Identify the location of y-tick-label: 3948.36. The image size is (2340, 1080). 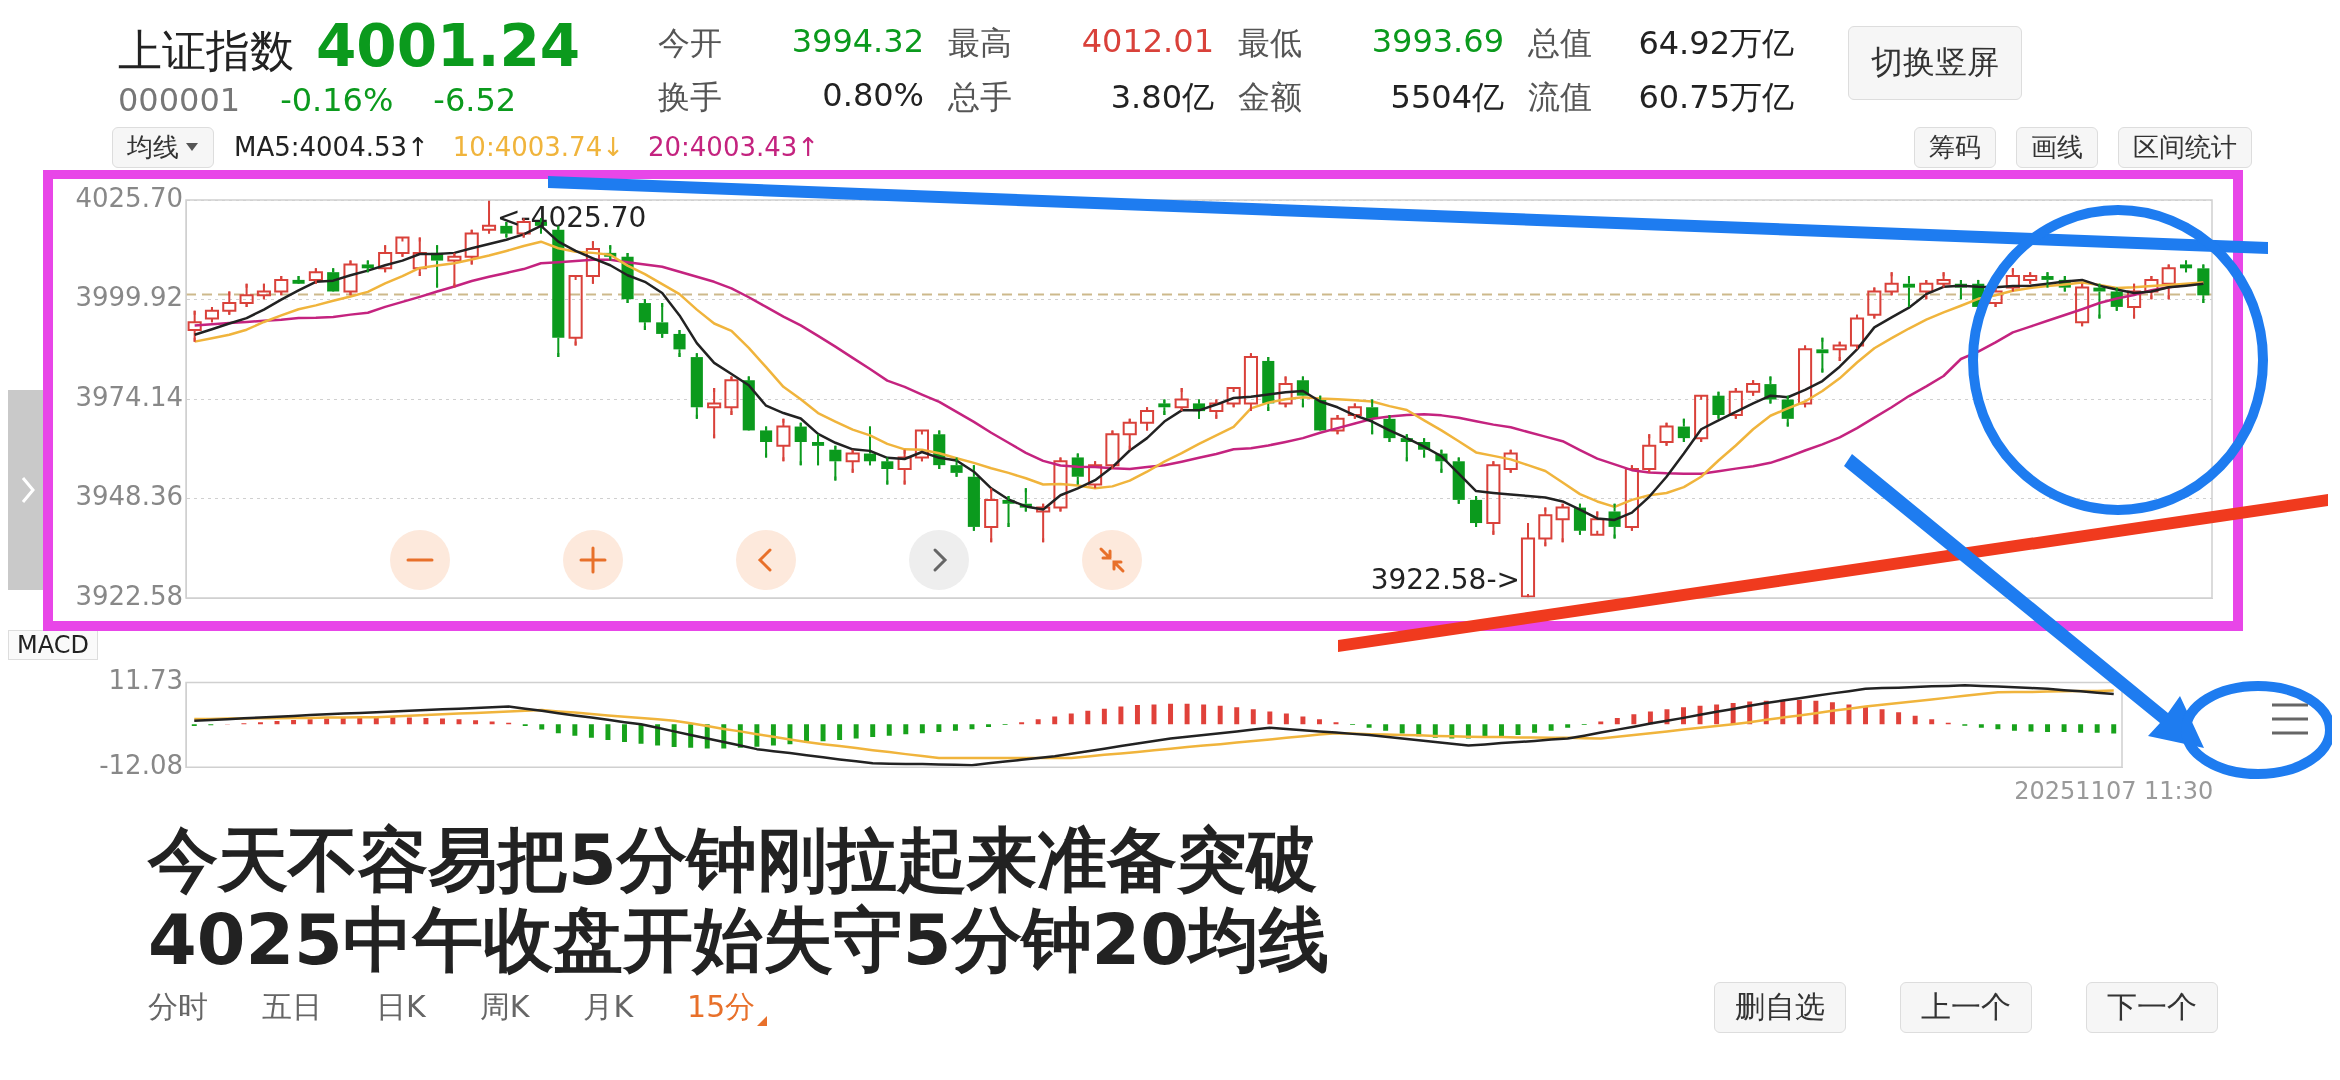
(129, 496).